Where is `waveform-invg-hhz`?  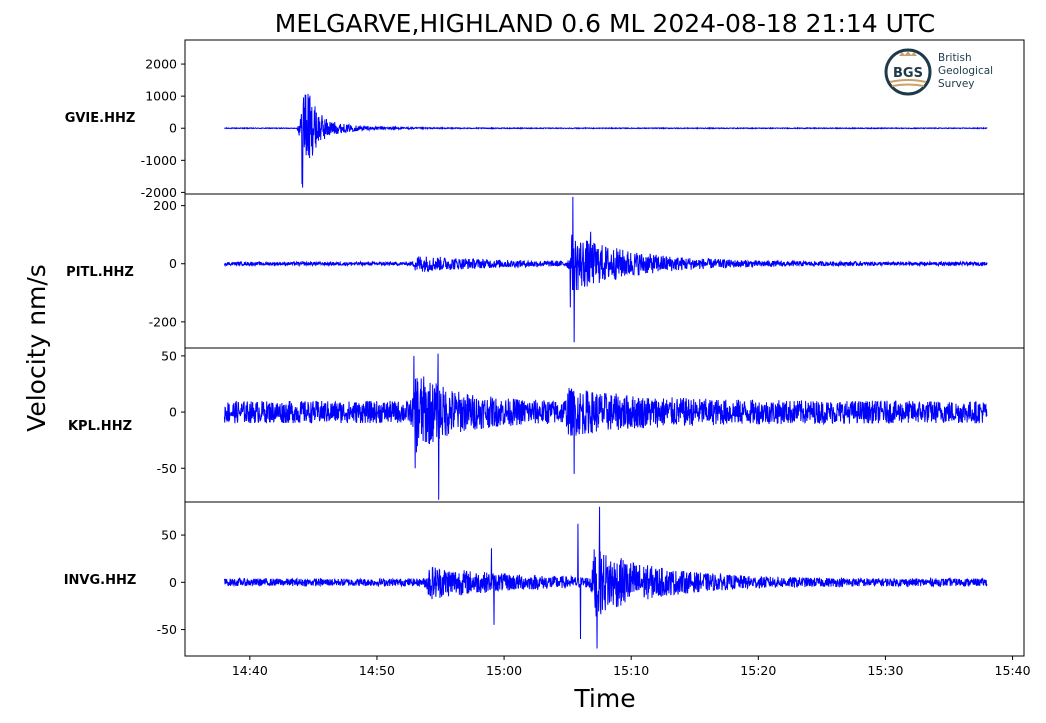
waveform-invg-hhz is located at coordinates (605, 577).